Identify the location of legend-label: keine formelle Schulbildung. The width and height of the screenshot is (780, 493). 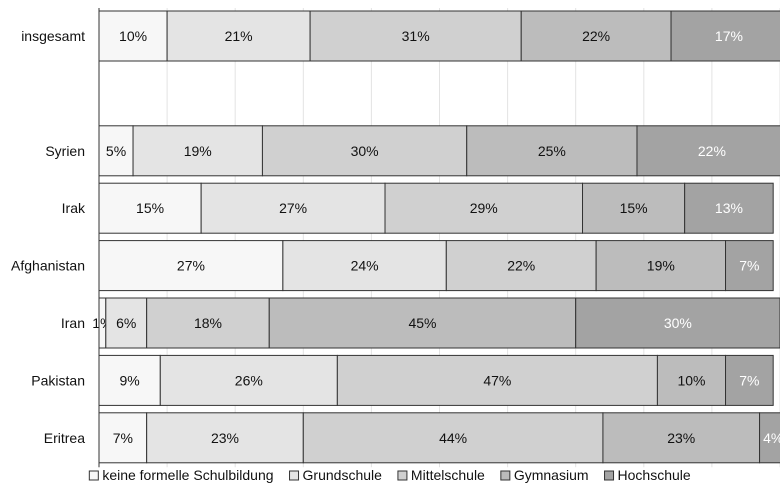
(187, 475).